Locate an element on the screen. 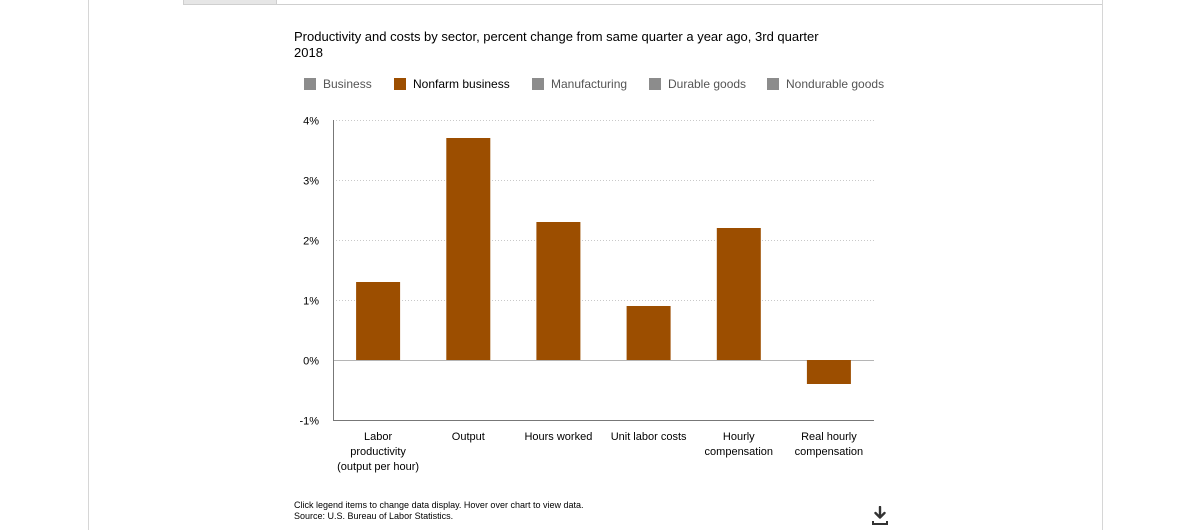 This screenshot has width=1192, height=530. y-tick-label: 4% is located at coordinates (311, 122).